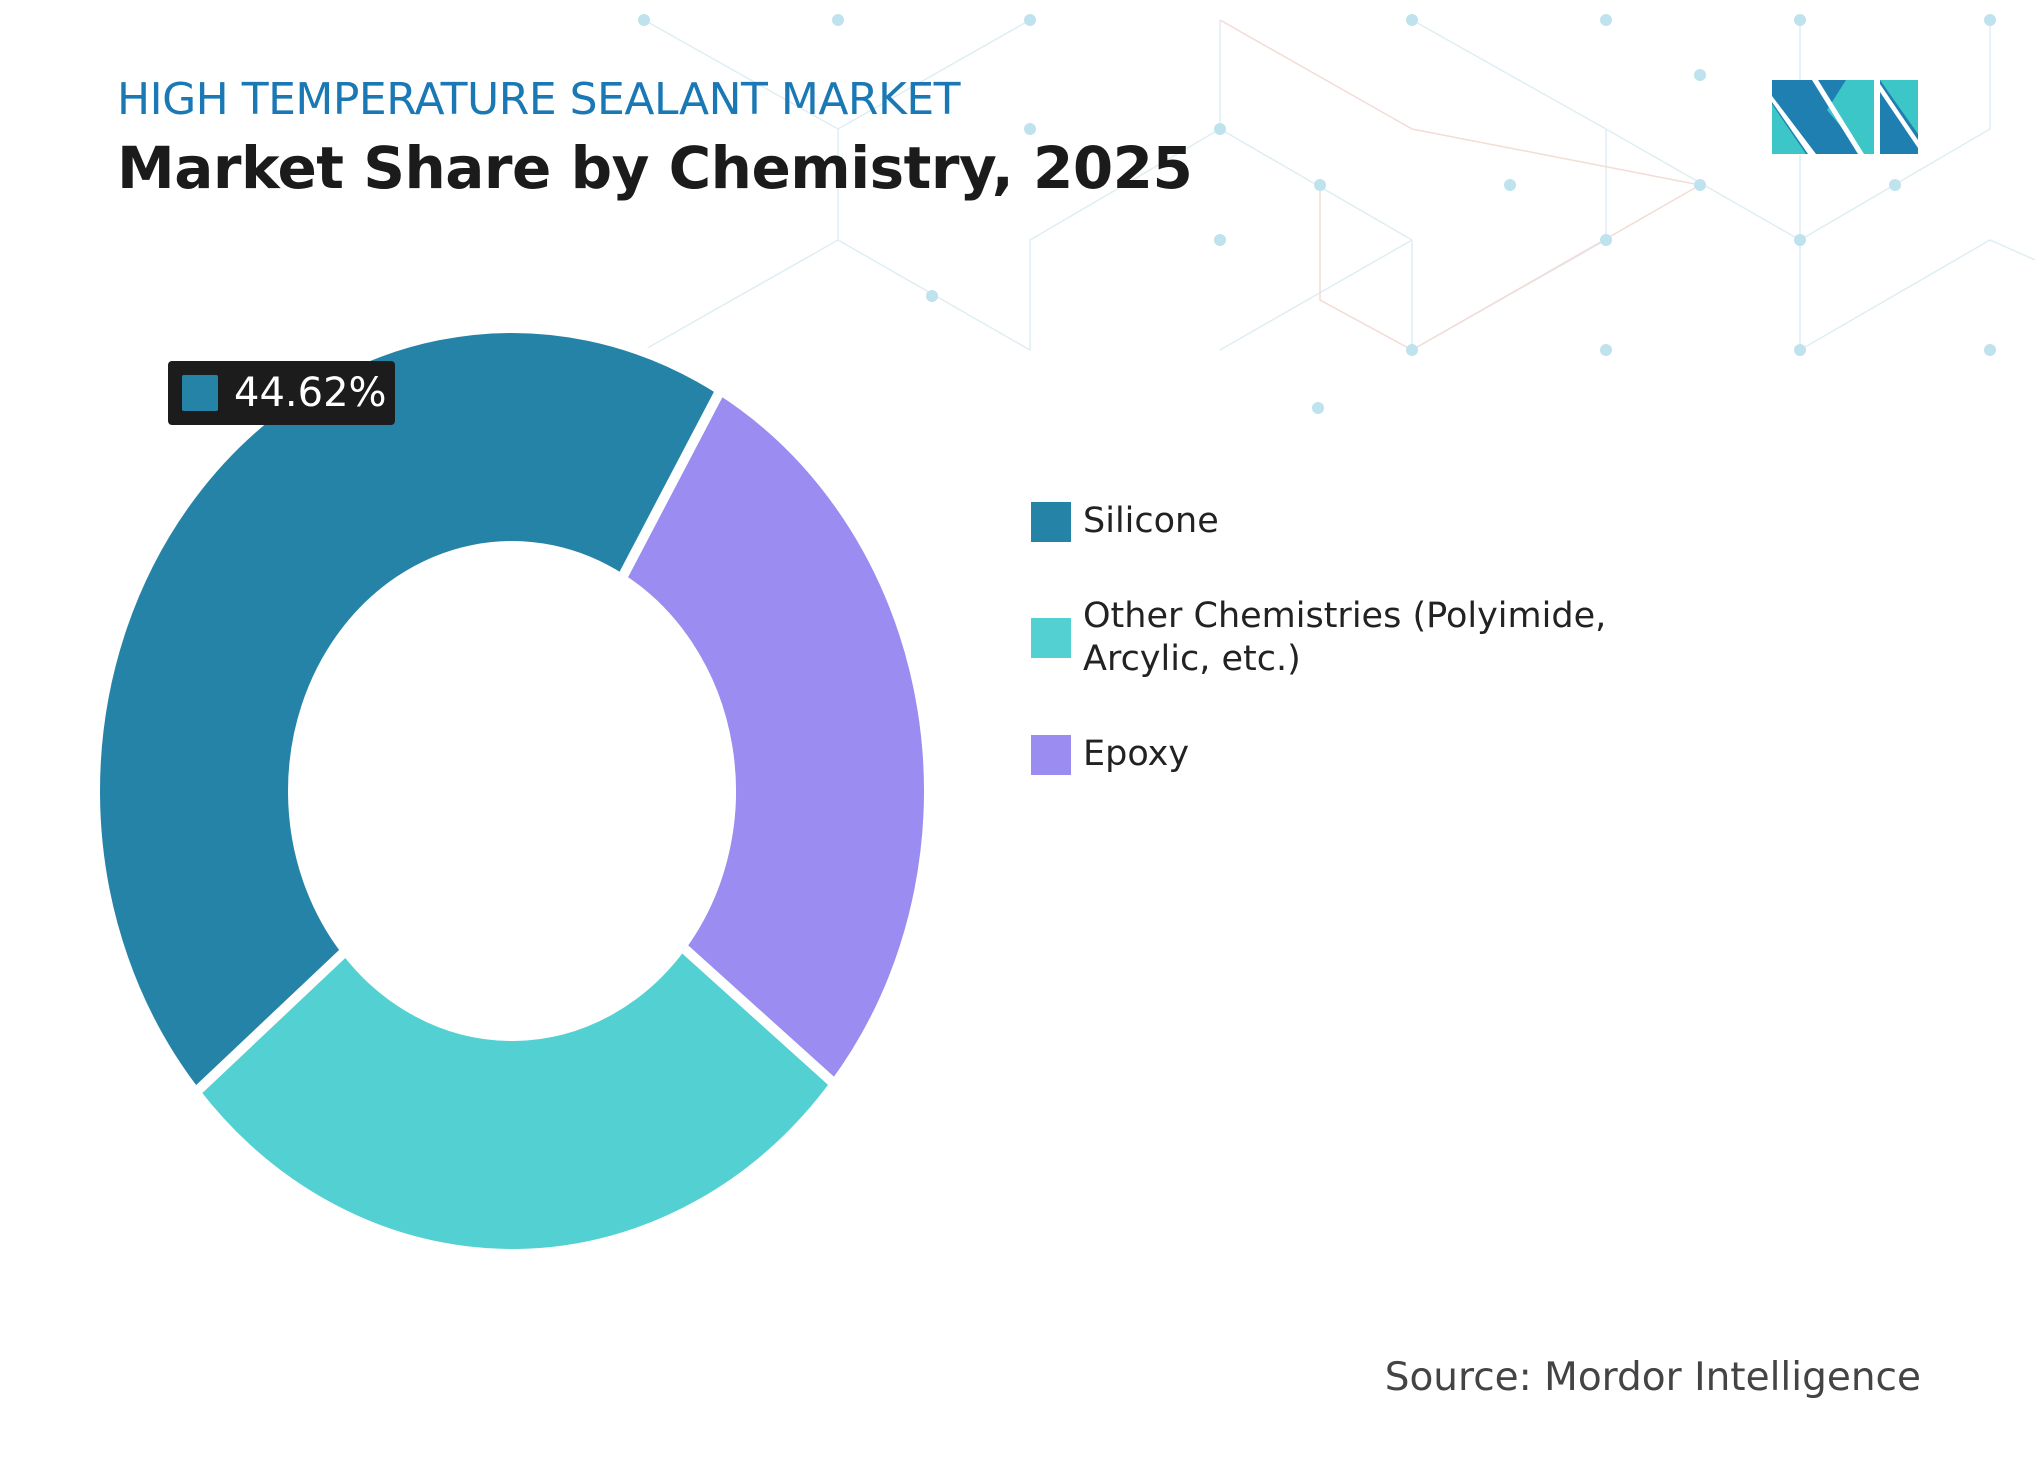 The image size is (2035, 1480). I want to click on legend-item-epoxy: Epoxy, so click(1356, 754).